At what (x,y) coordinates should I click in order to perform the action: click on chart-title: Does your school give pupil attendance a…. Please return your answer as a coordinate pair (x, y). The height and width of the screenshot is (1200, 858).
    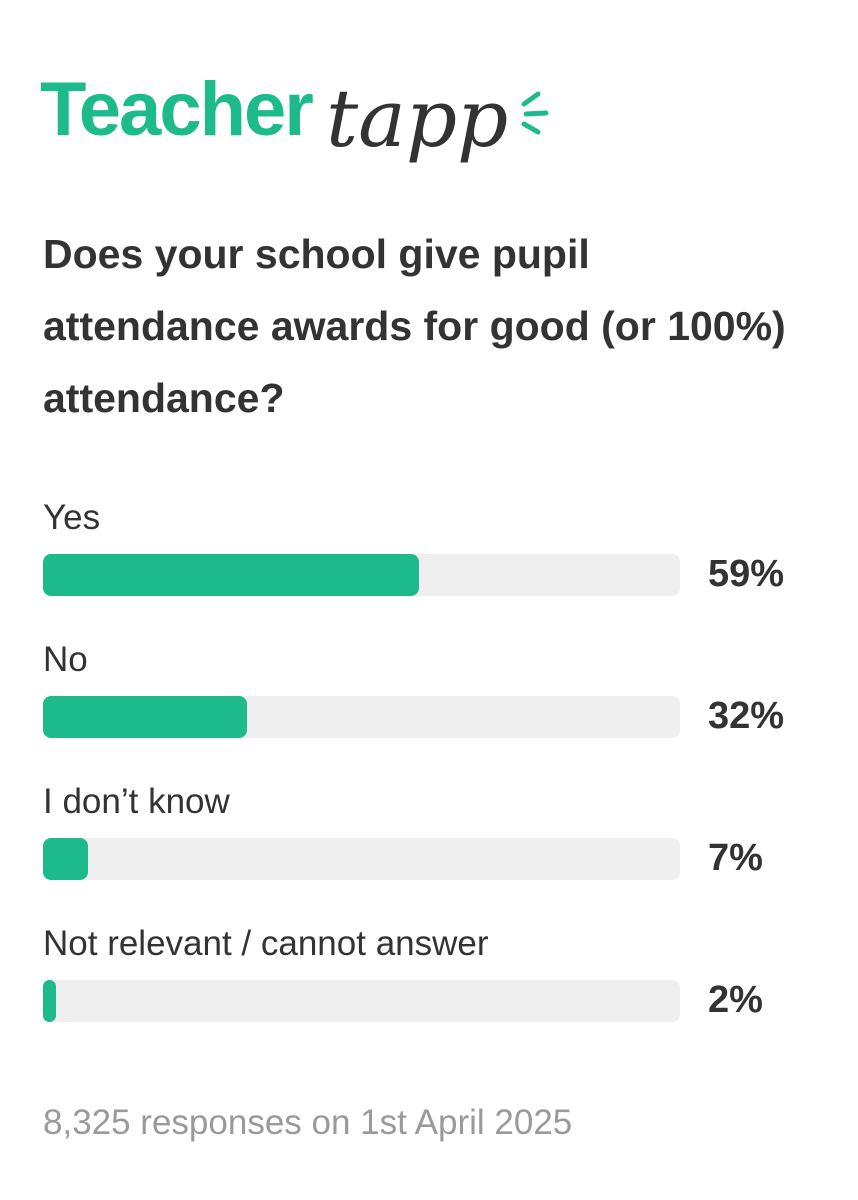
    Looking at the image, I should click on (414, 326).